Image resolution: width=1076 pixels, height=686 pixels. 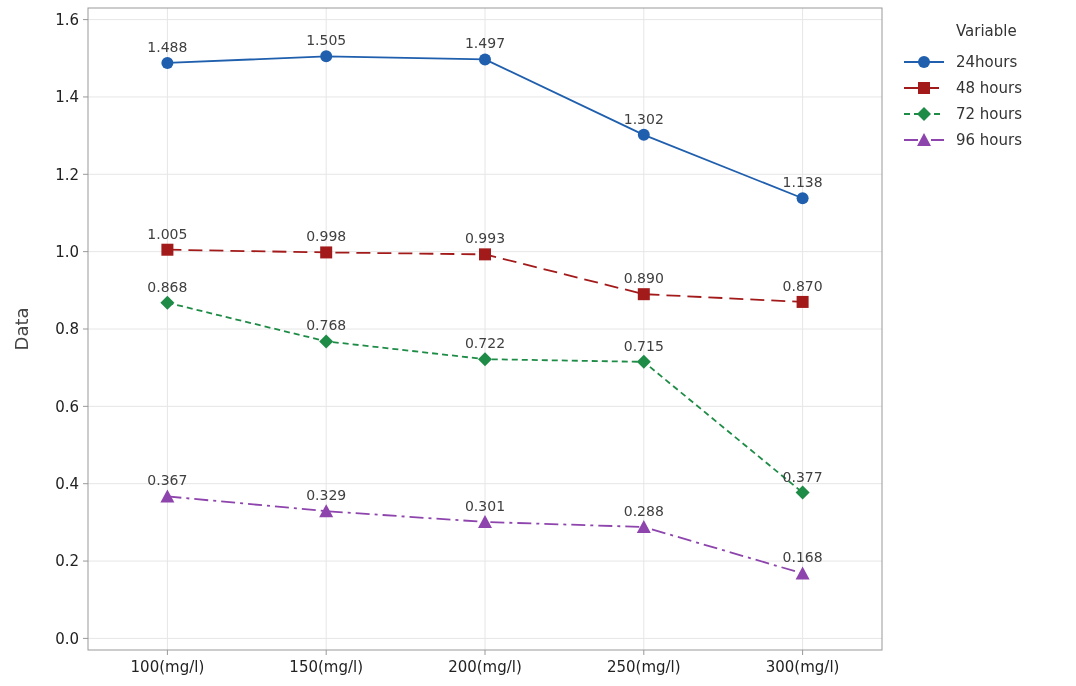 What do you see at coordinates (643, 511) in the screenshot?
I see `data-label: 0.288` at bounding box center [643, 511].